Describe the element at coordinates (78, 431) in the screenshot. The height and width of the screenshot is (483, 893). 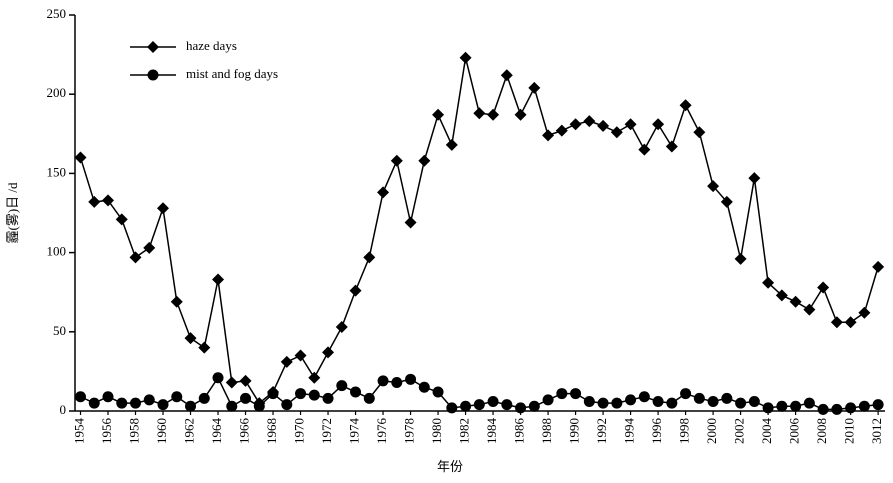
I see `x-tick-label: 1954` at that location.